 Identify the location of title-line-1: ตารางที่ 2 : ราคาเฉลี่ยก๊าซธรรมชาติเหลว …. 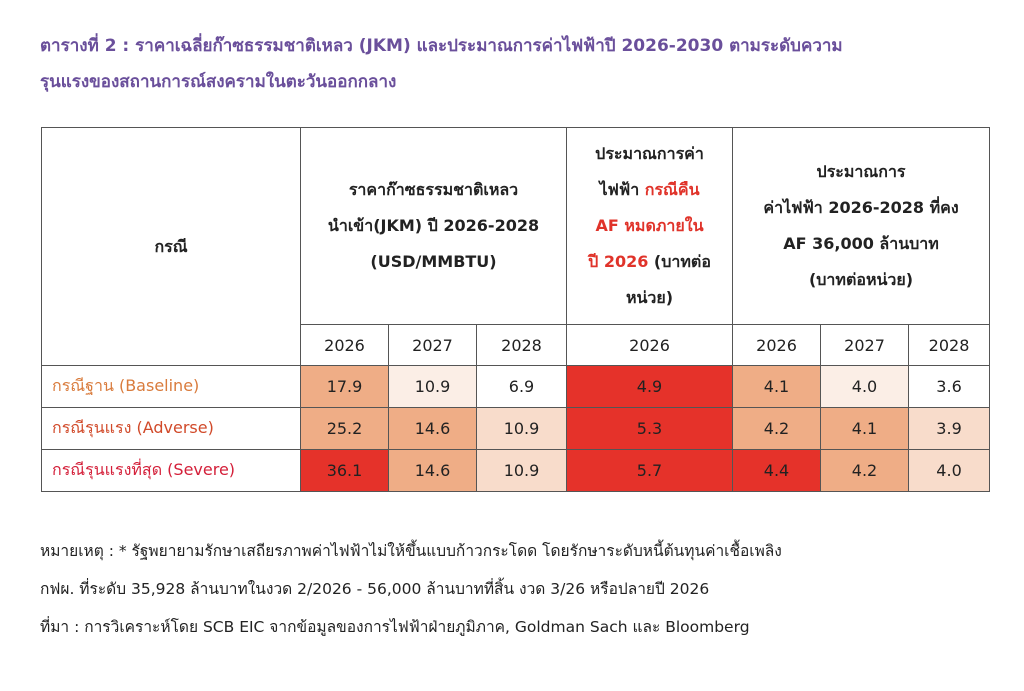
(441, 46).